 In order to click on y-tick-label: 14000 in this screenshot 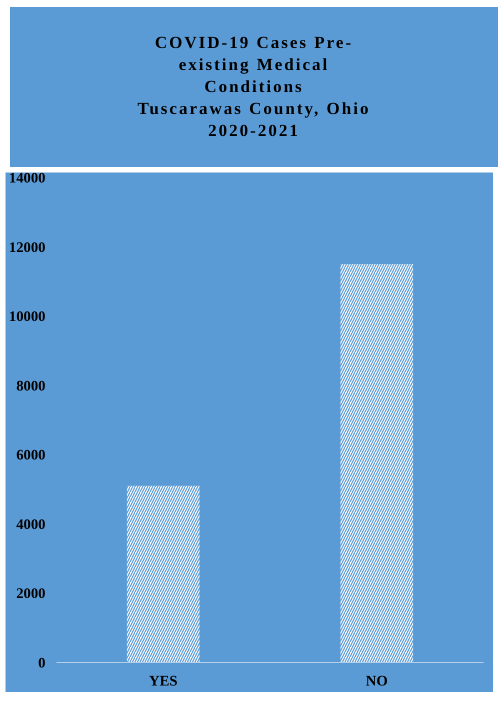, I will do `click(27, 178)`.